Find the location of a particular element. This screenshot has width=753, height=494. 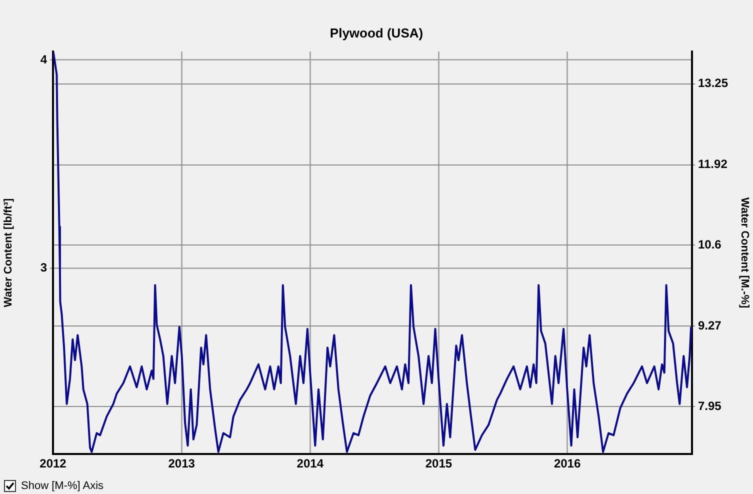

y-axis-title: Water Content [lb/ft³] is located at coordinates (8, 253).